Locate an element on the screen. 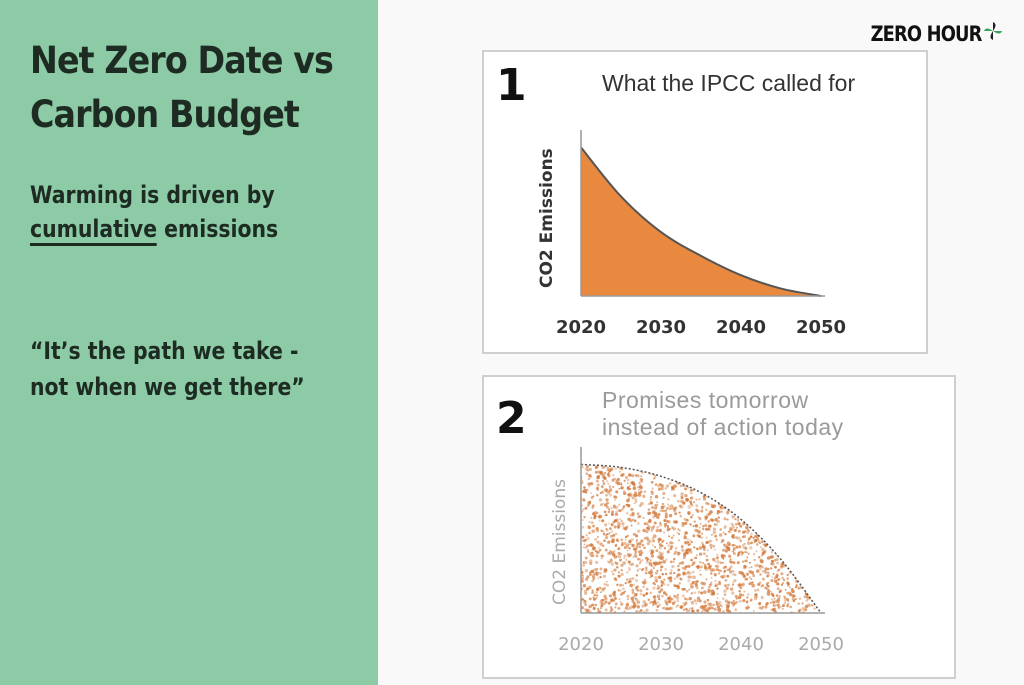  chart-1-series-line is located at coordinates (701, 221).